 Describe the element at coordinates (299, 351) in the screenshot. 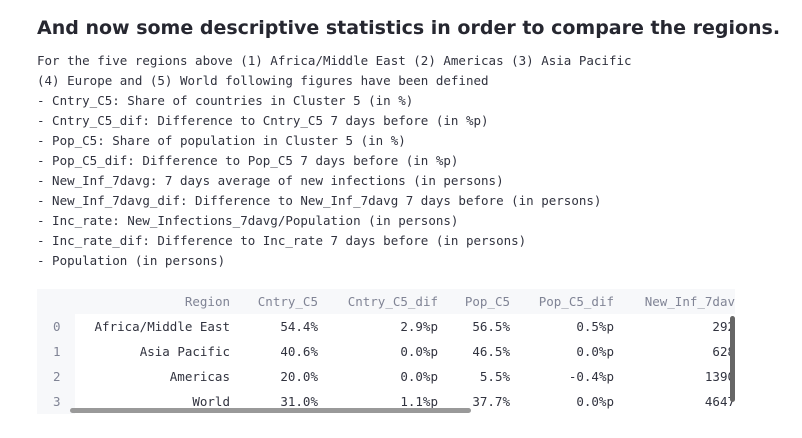

I see `table-cell: 40.6%` at that location.